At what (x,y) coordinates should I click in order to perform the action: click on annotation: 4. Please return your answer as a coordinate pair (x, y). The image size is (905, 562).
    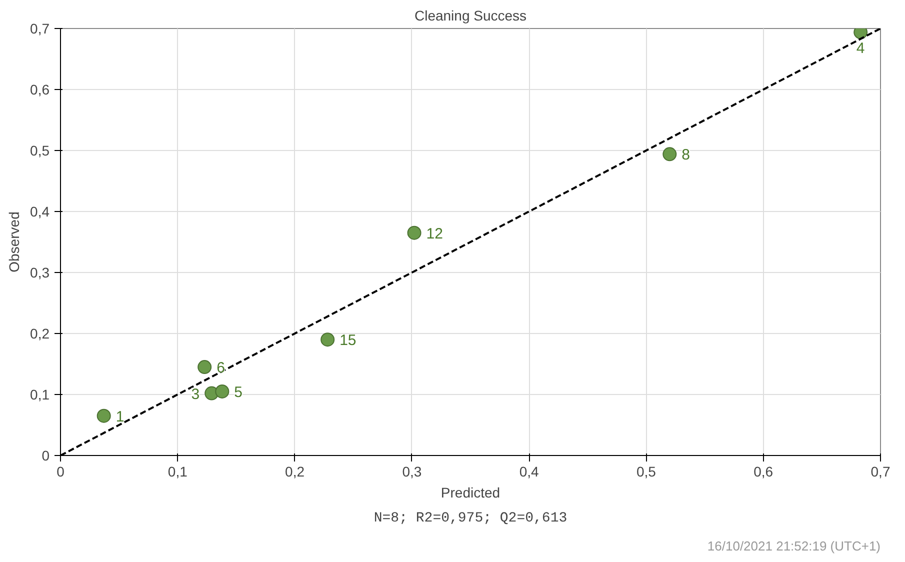
    Looking at the image, I should click on (860, 49).